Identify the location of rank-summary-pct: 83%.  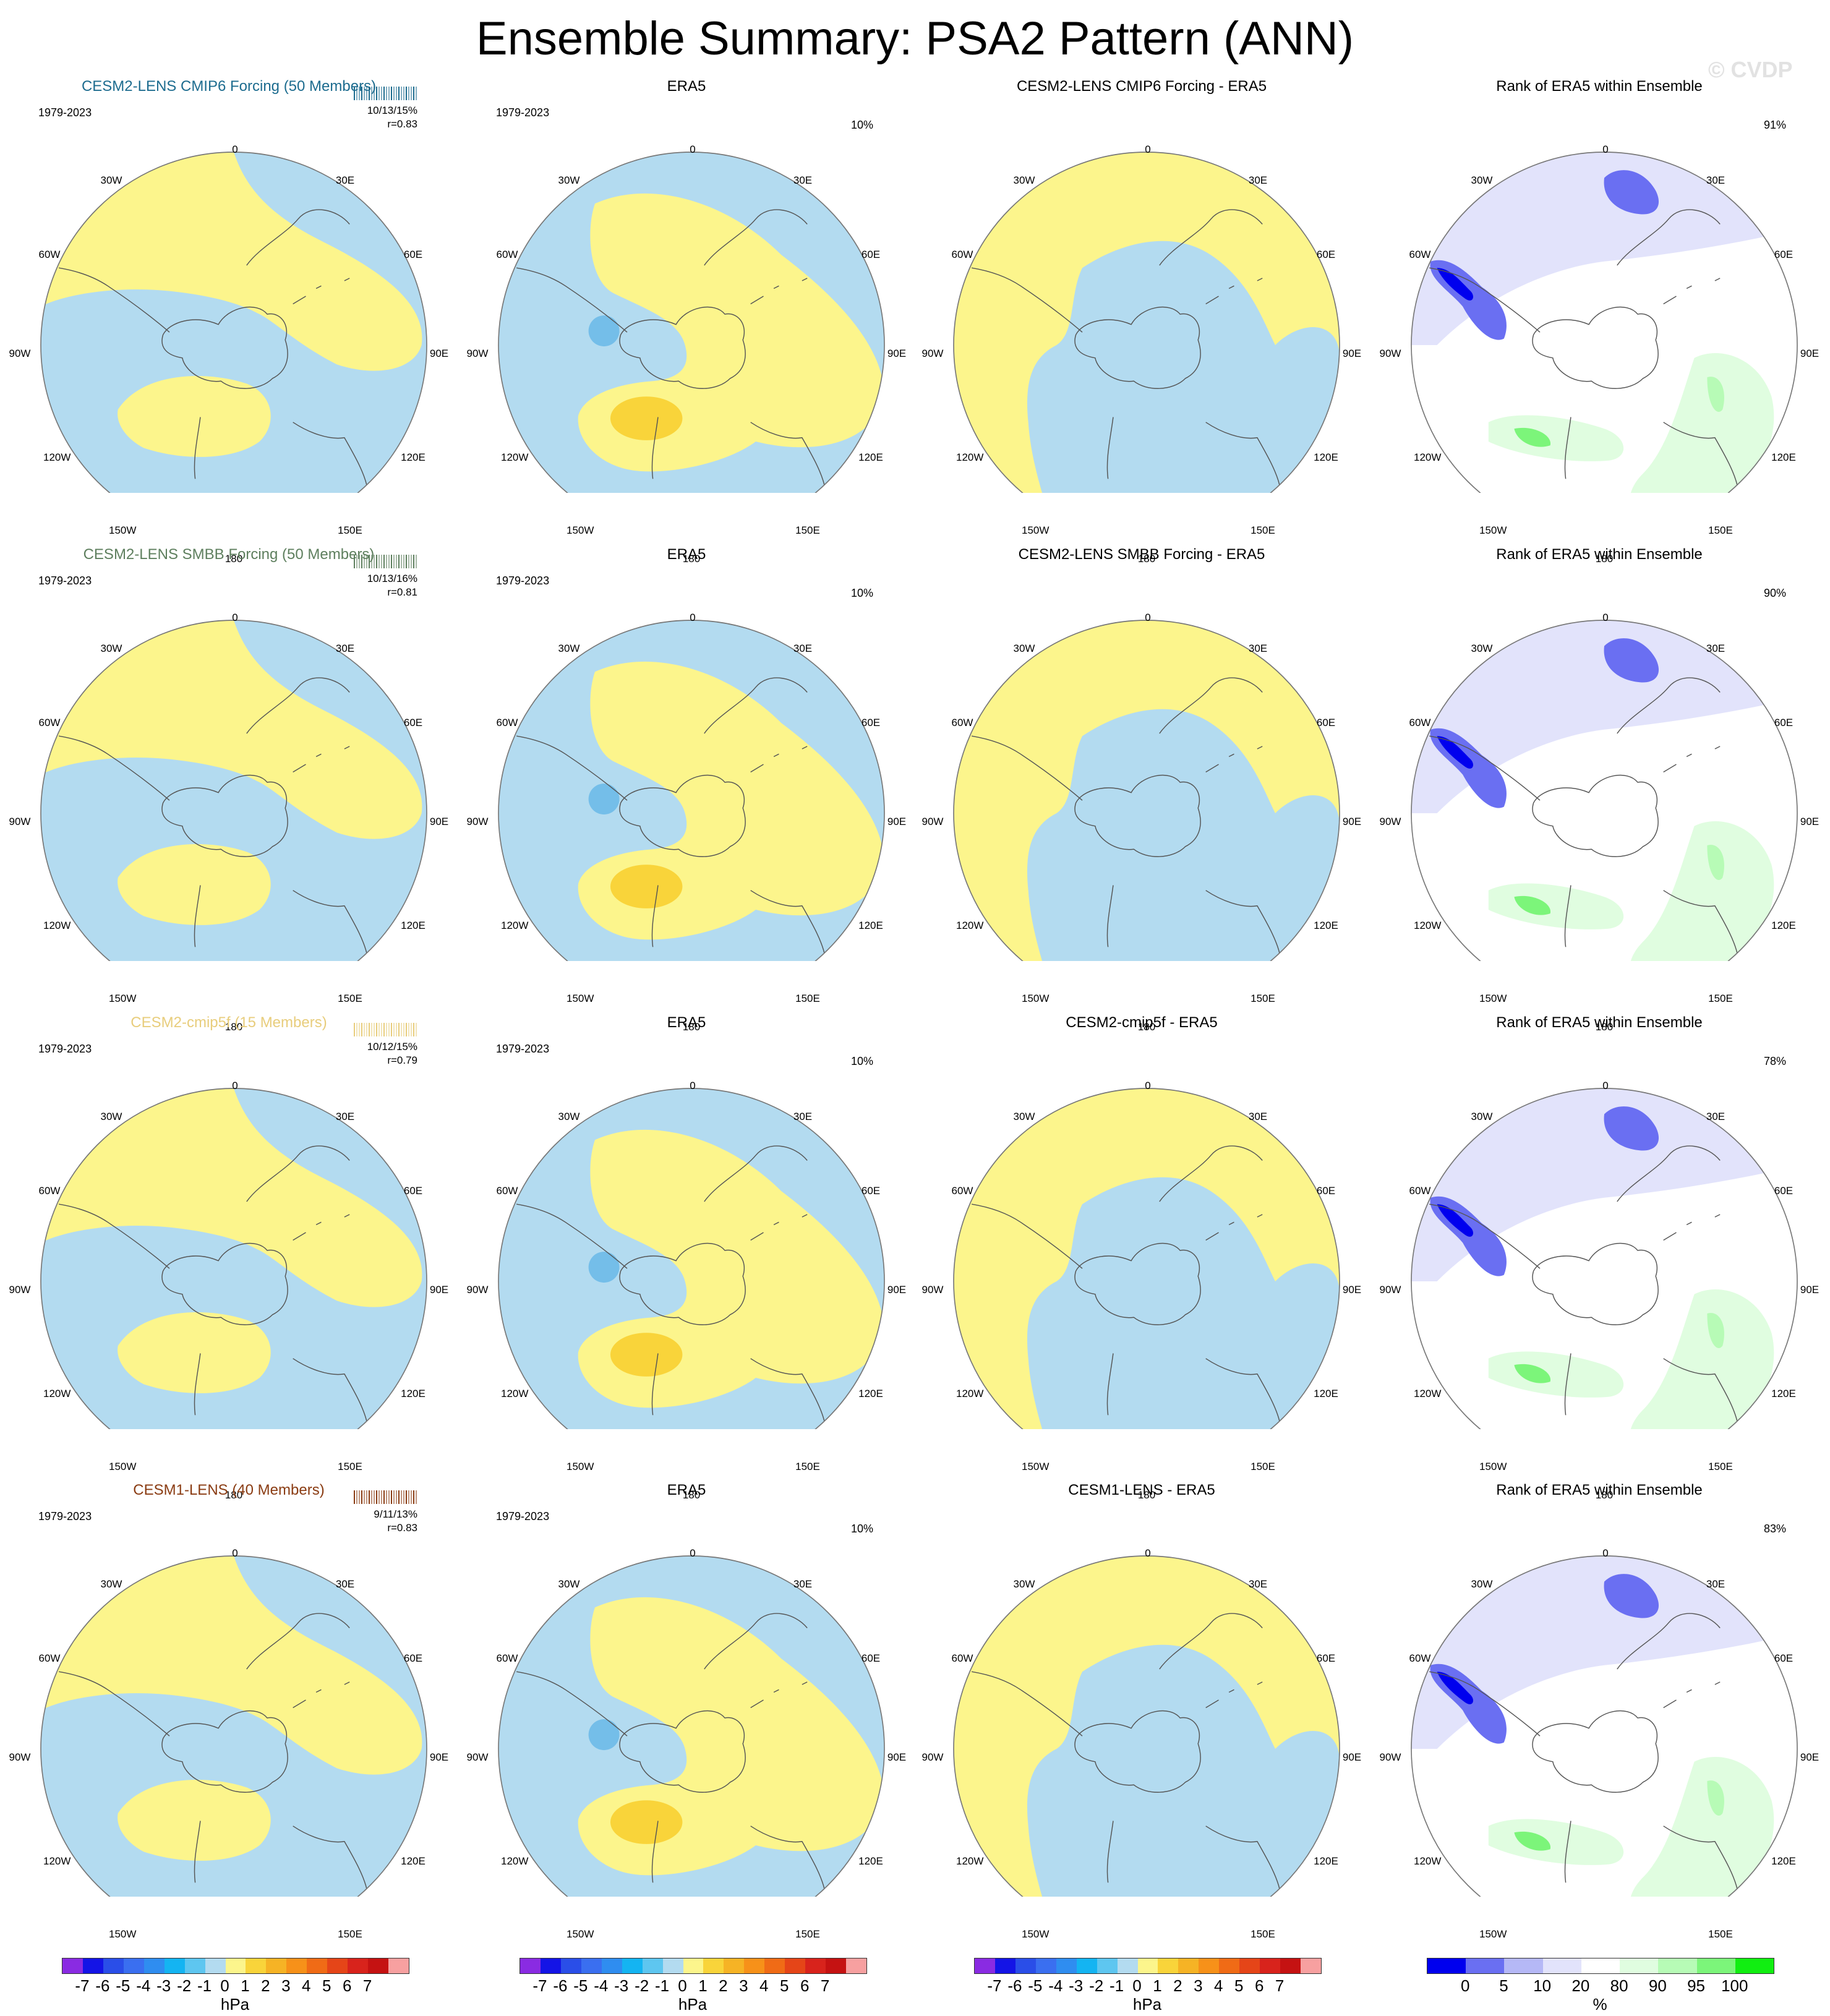
(1775, 1529).